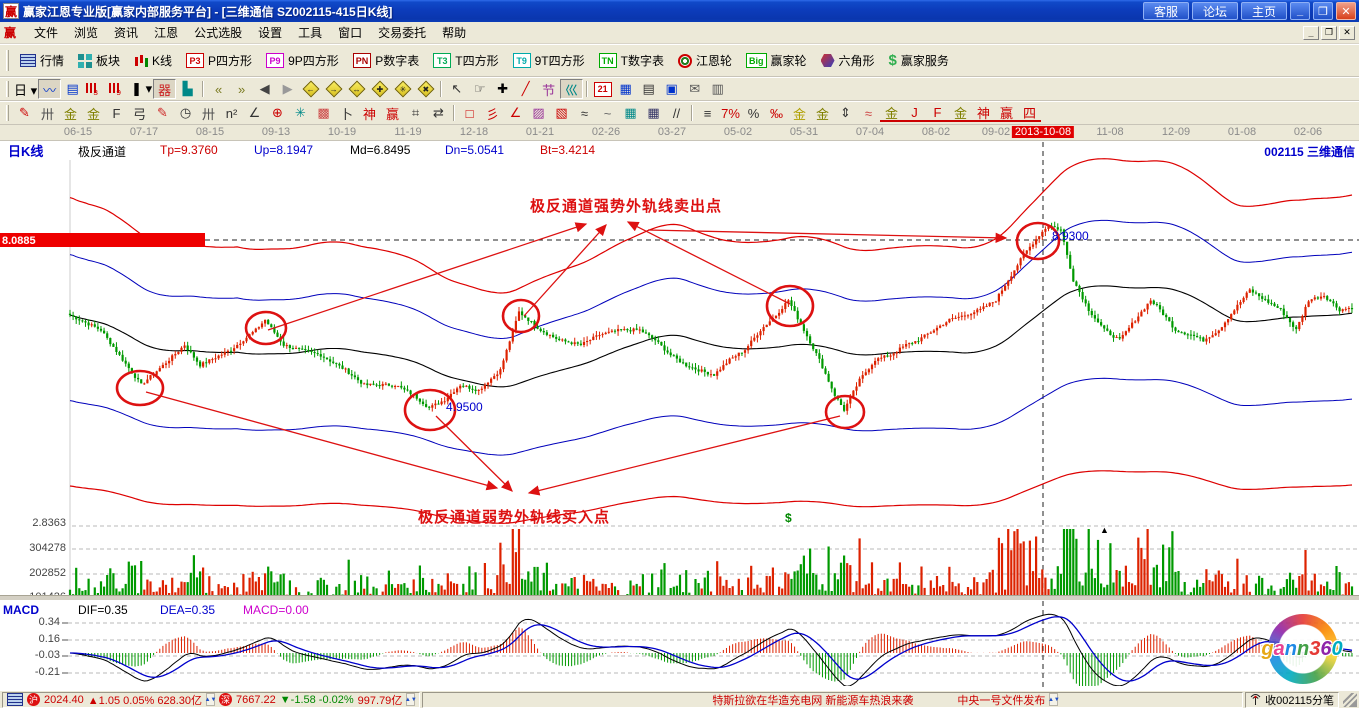  I want to click on p-table-button: PN P数字表, so click(386, 60).